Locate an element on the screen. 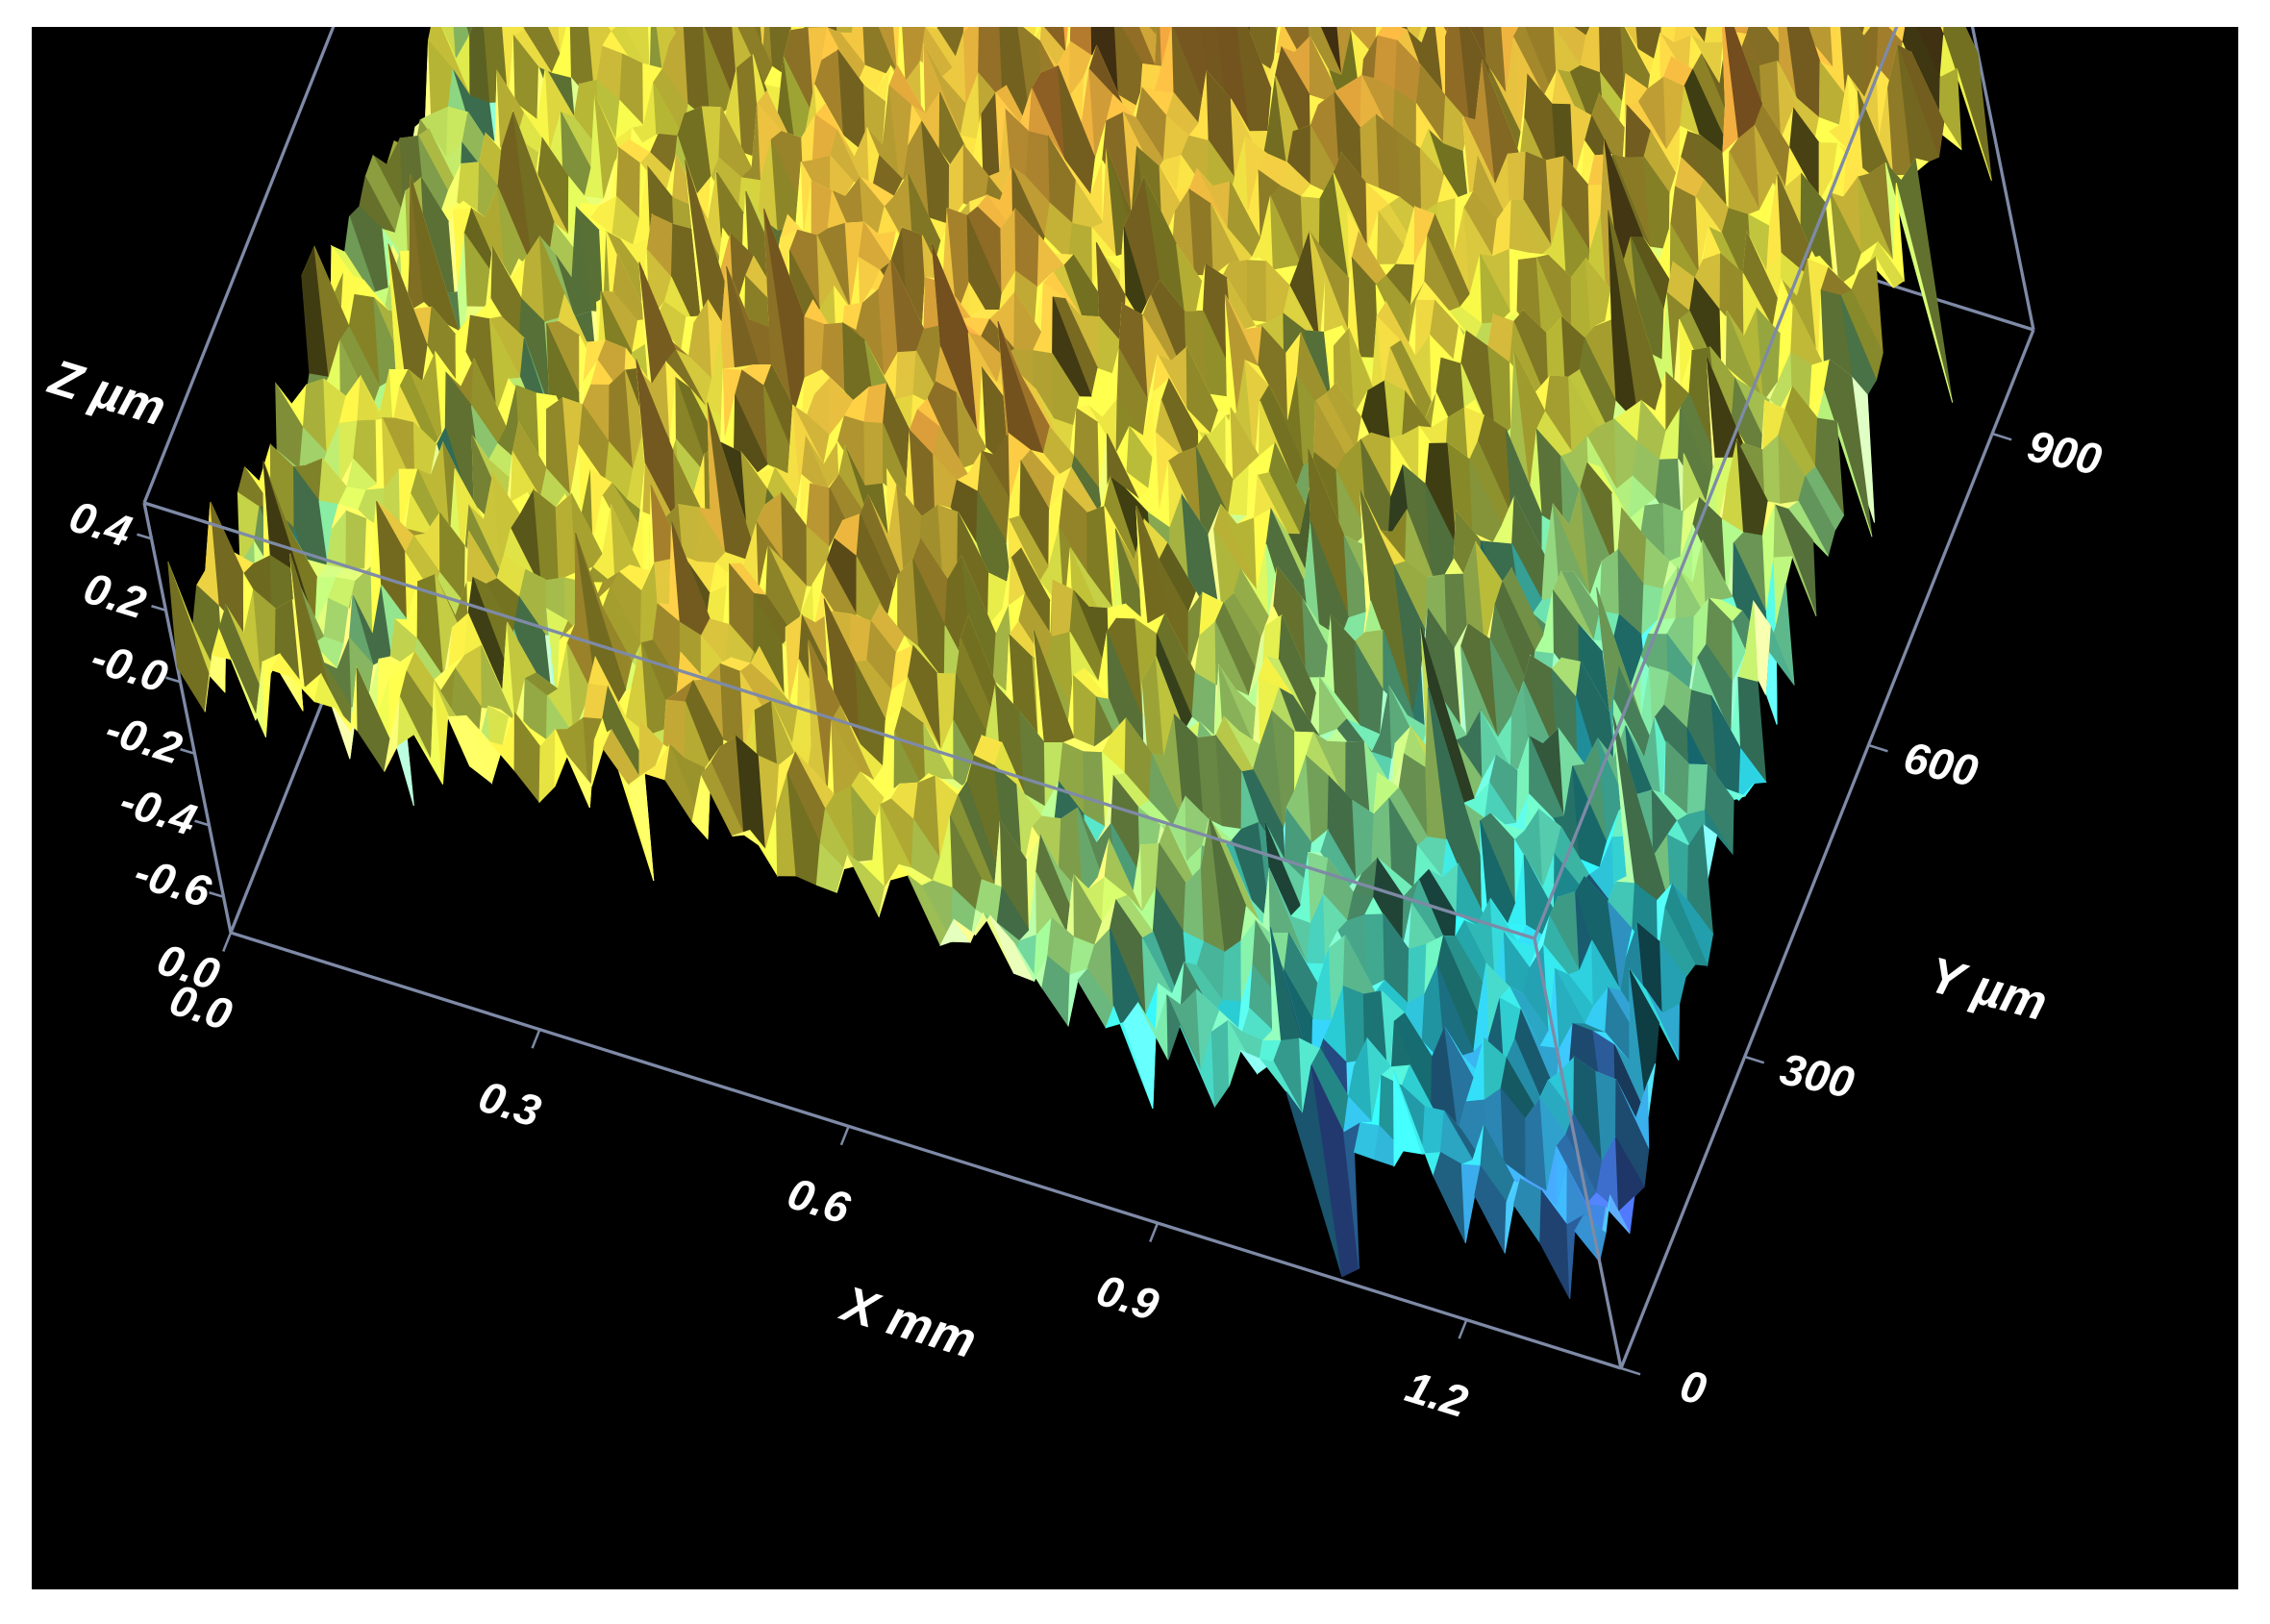 This screenshot has width=2270, height=1624. z-tick-label: 0.2 is located at coordinates (115, 595).